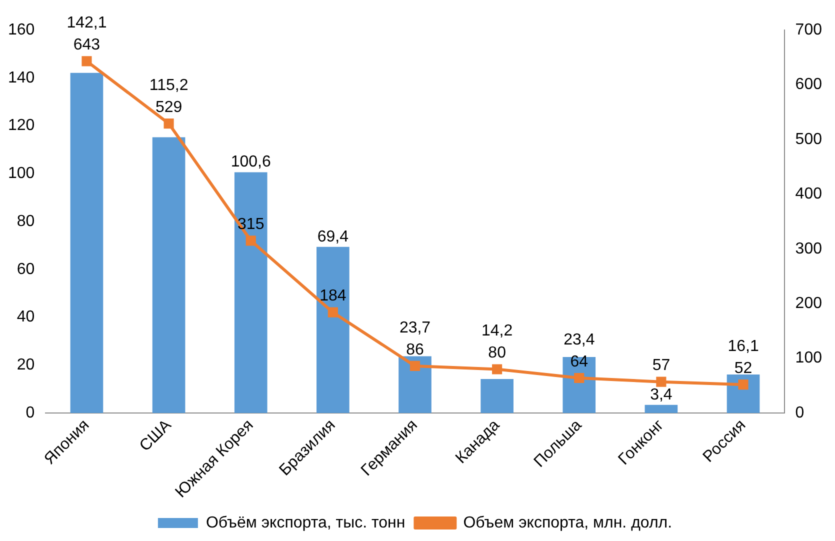 The height and width of the screenshot is (541, 835). Describe the element at coordinates (168, 85) in the screenshot. I see `data-label: 115,2` at that location.